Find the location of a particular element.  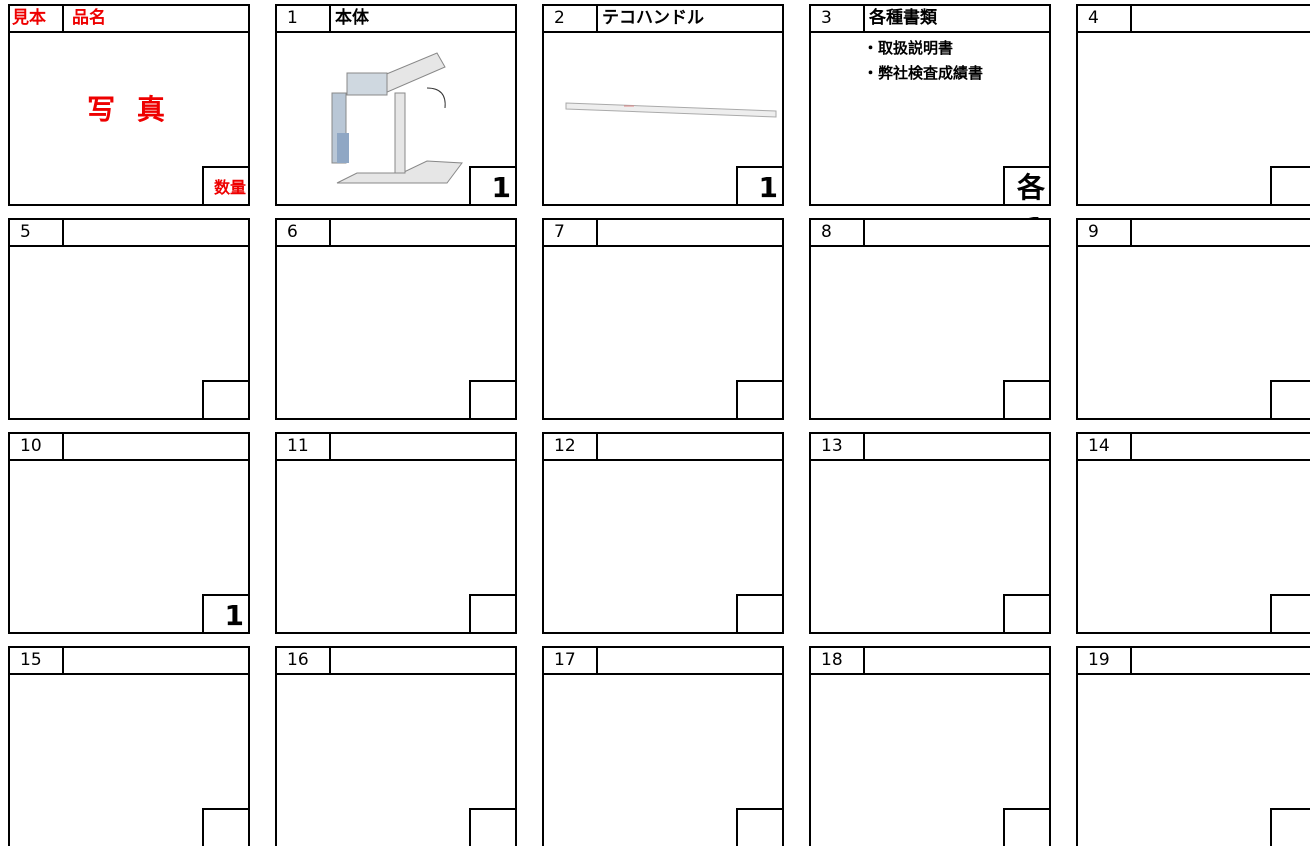

card-name: テコハンドル is located at coordinates (653, 18).